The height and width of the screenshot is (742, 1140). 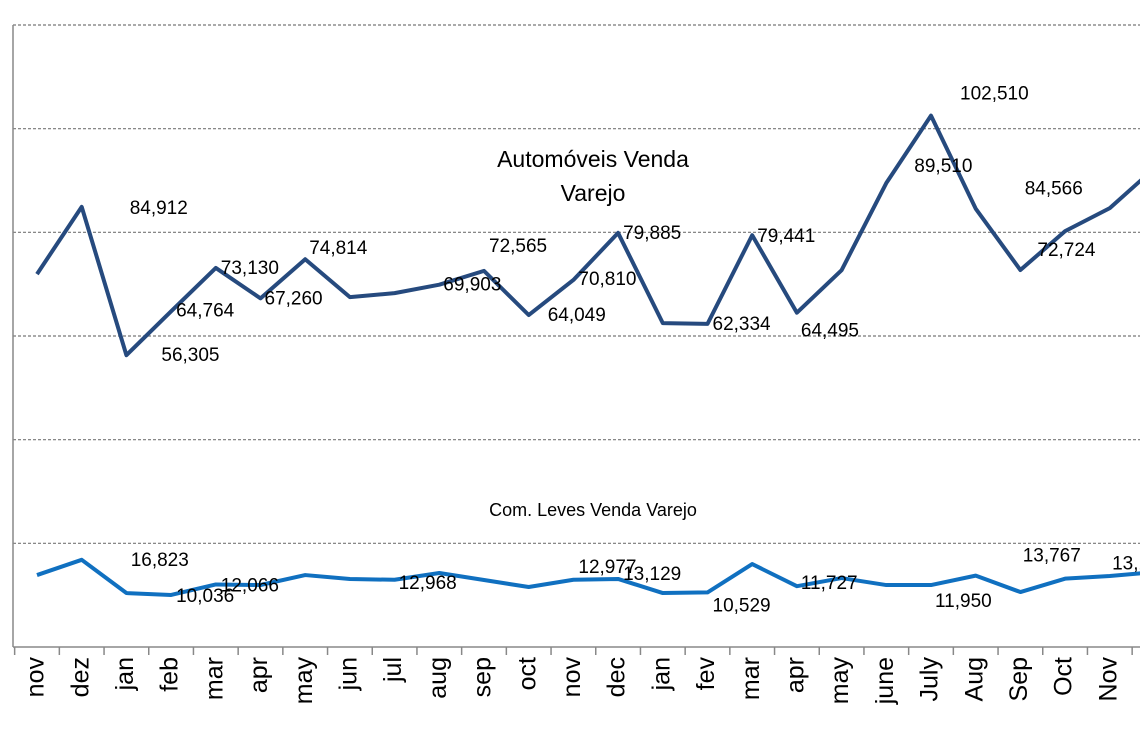 What do you see at coordinates (472, 285) in the screenshot?
I see `data-label: 69,903` at bounding box center [472, 285].